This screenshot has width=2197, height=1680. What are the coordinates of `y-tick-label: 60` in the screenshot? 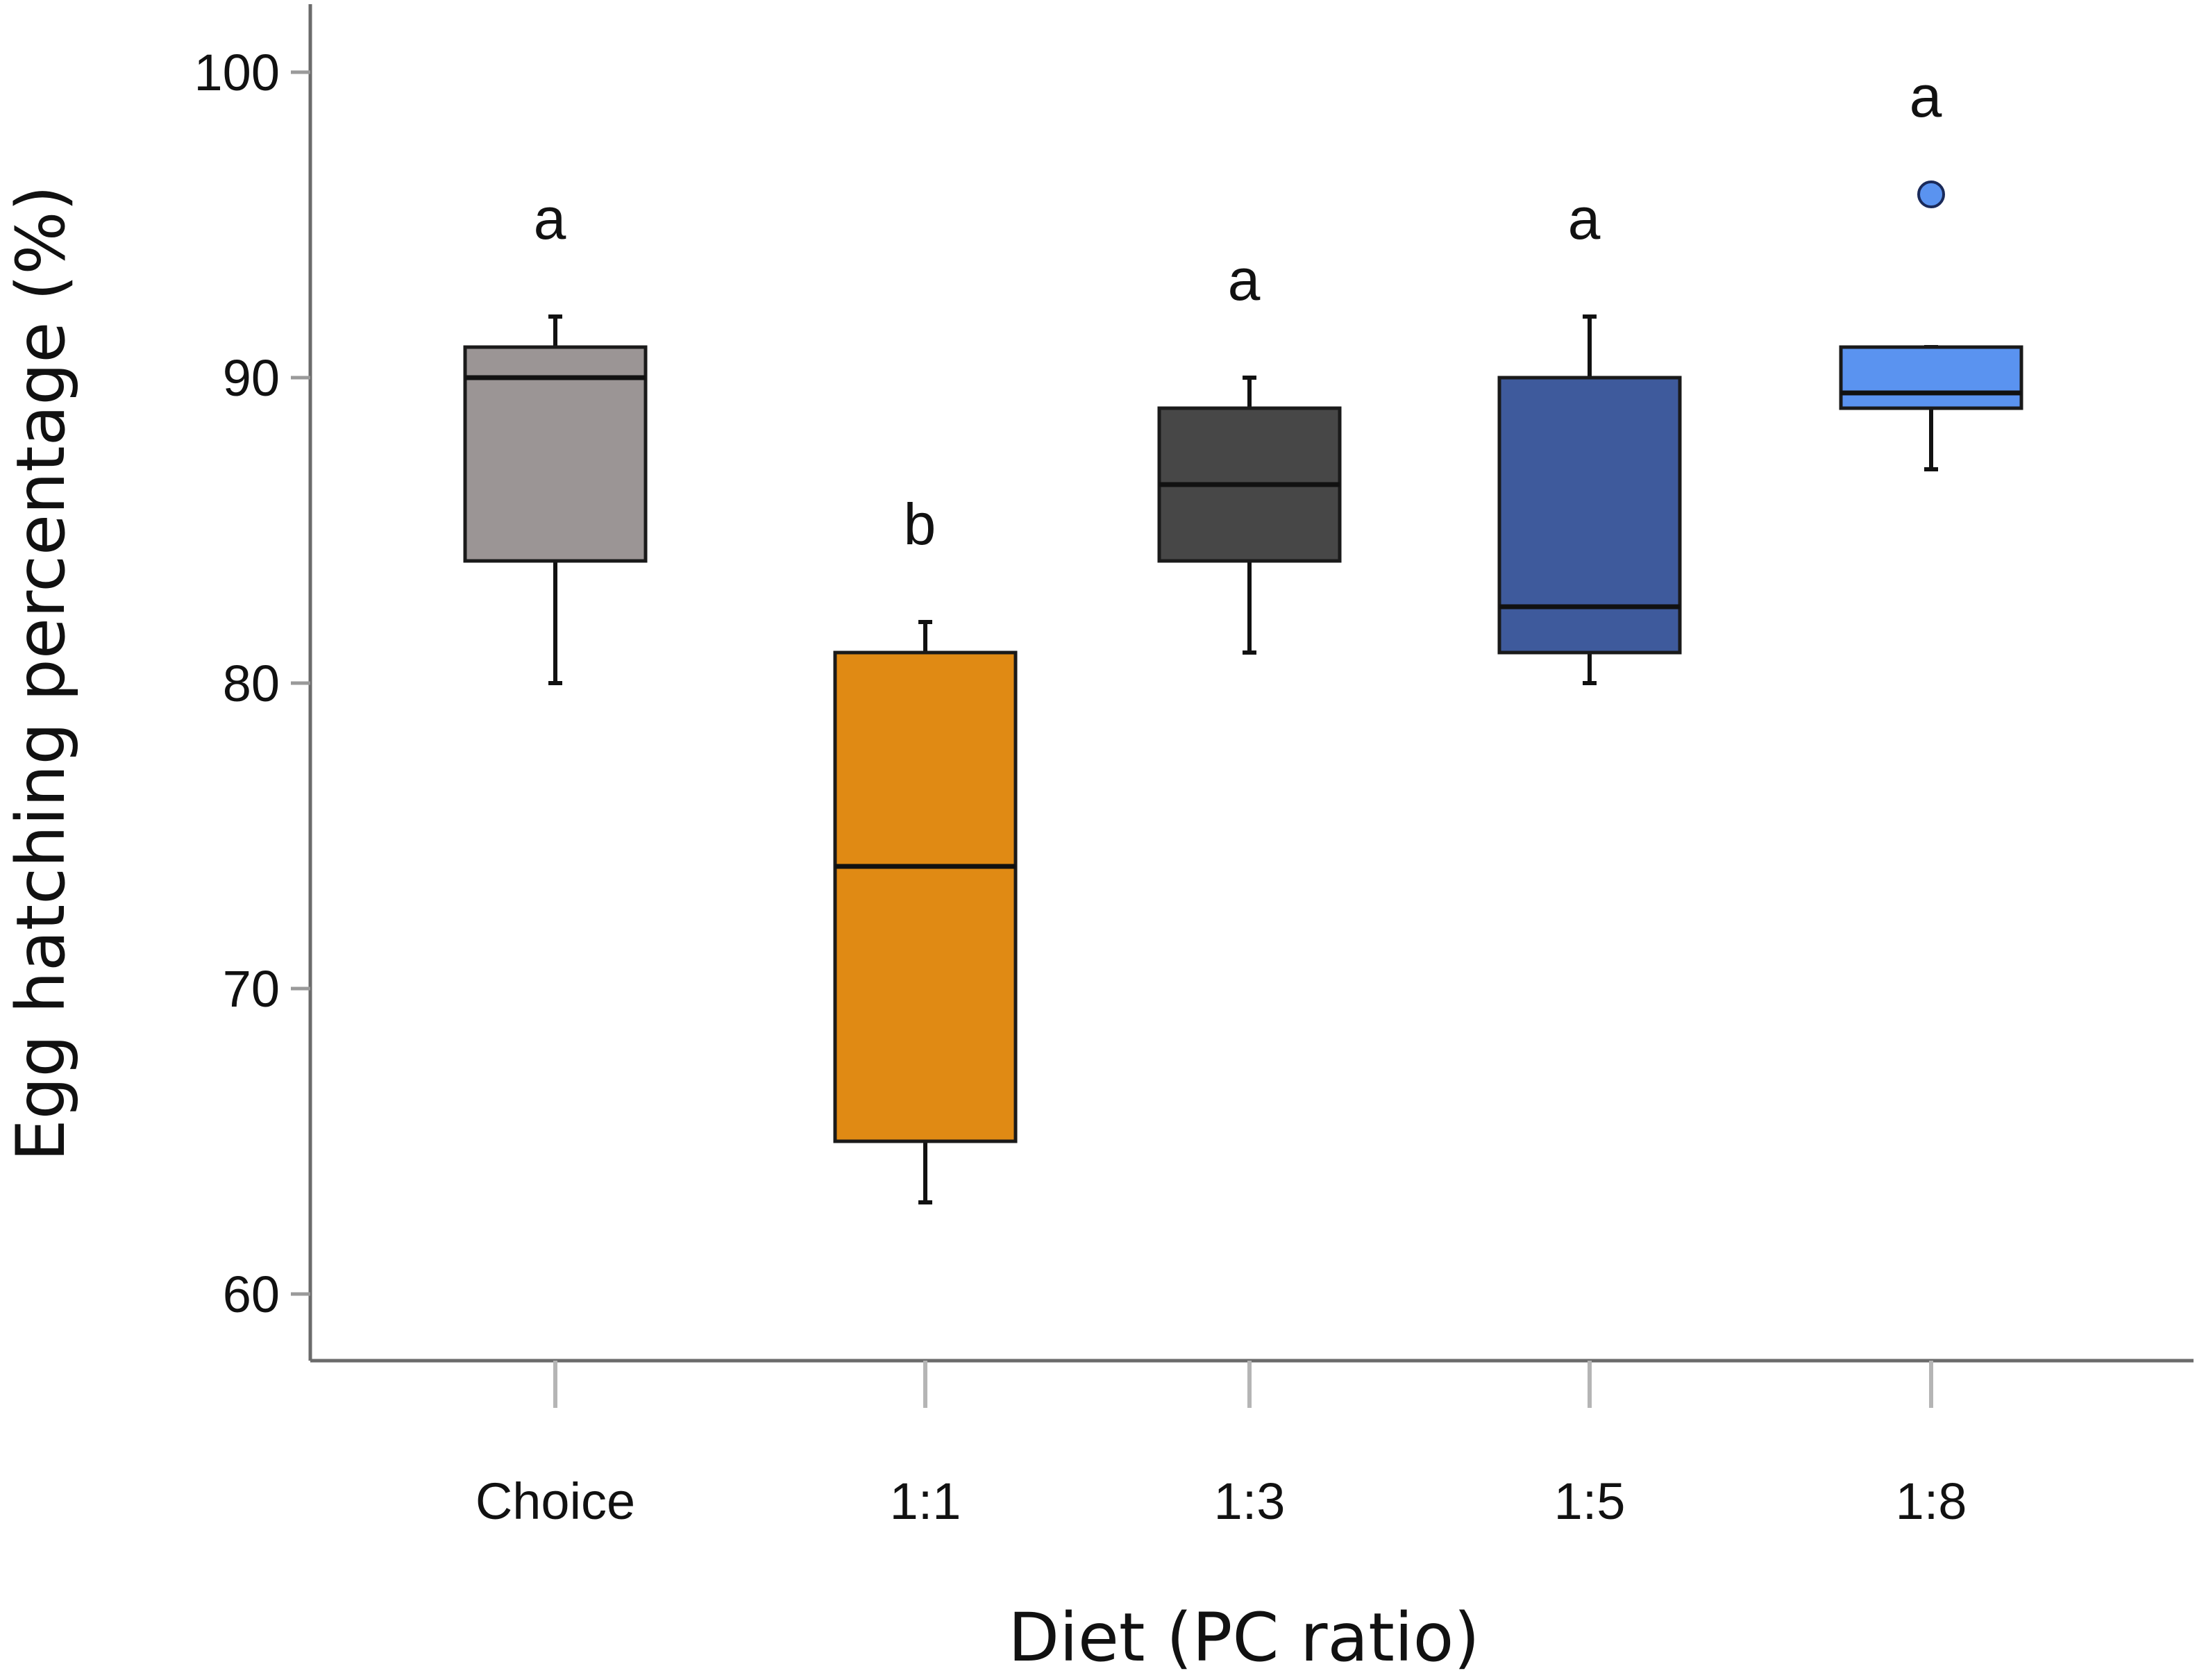 It's located at (251, 1294).